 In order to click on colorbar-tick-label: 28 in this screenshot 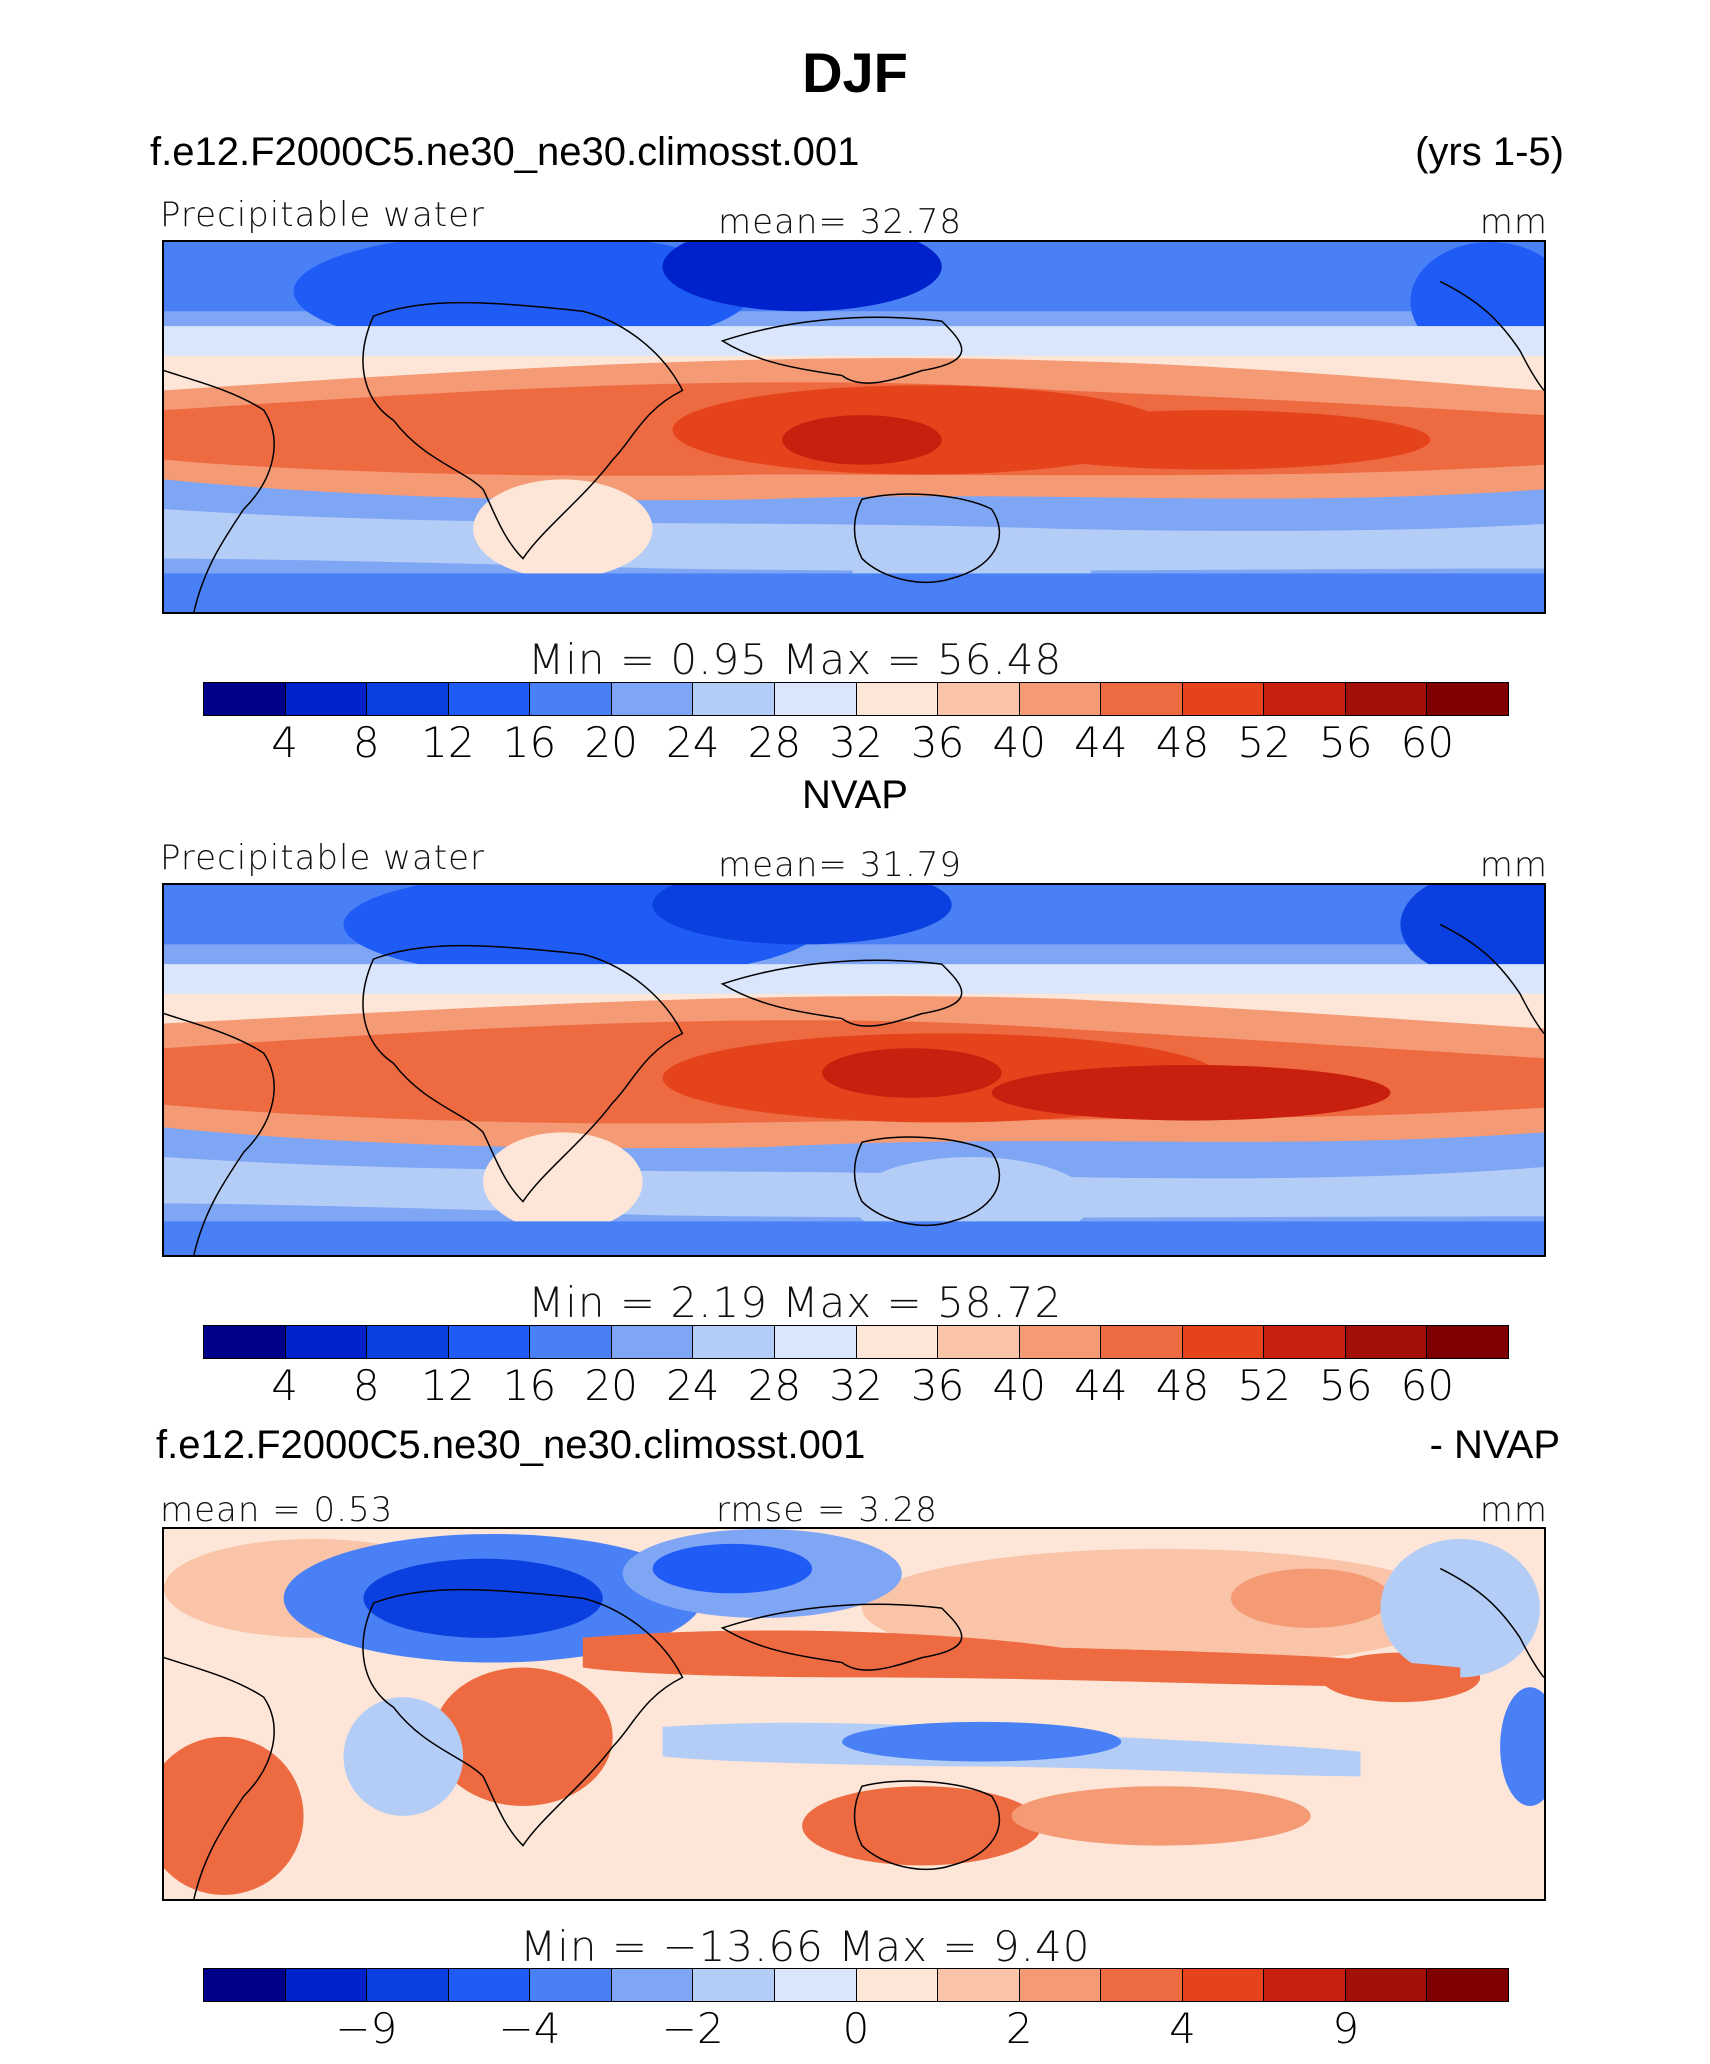, I will do `click(774, 742)`.